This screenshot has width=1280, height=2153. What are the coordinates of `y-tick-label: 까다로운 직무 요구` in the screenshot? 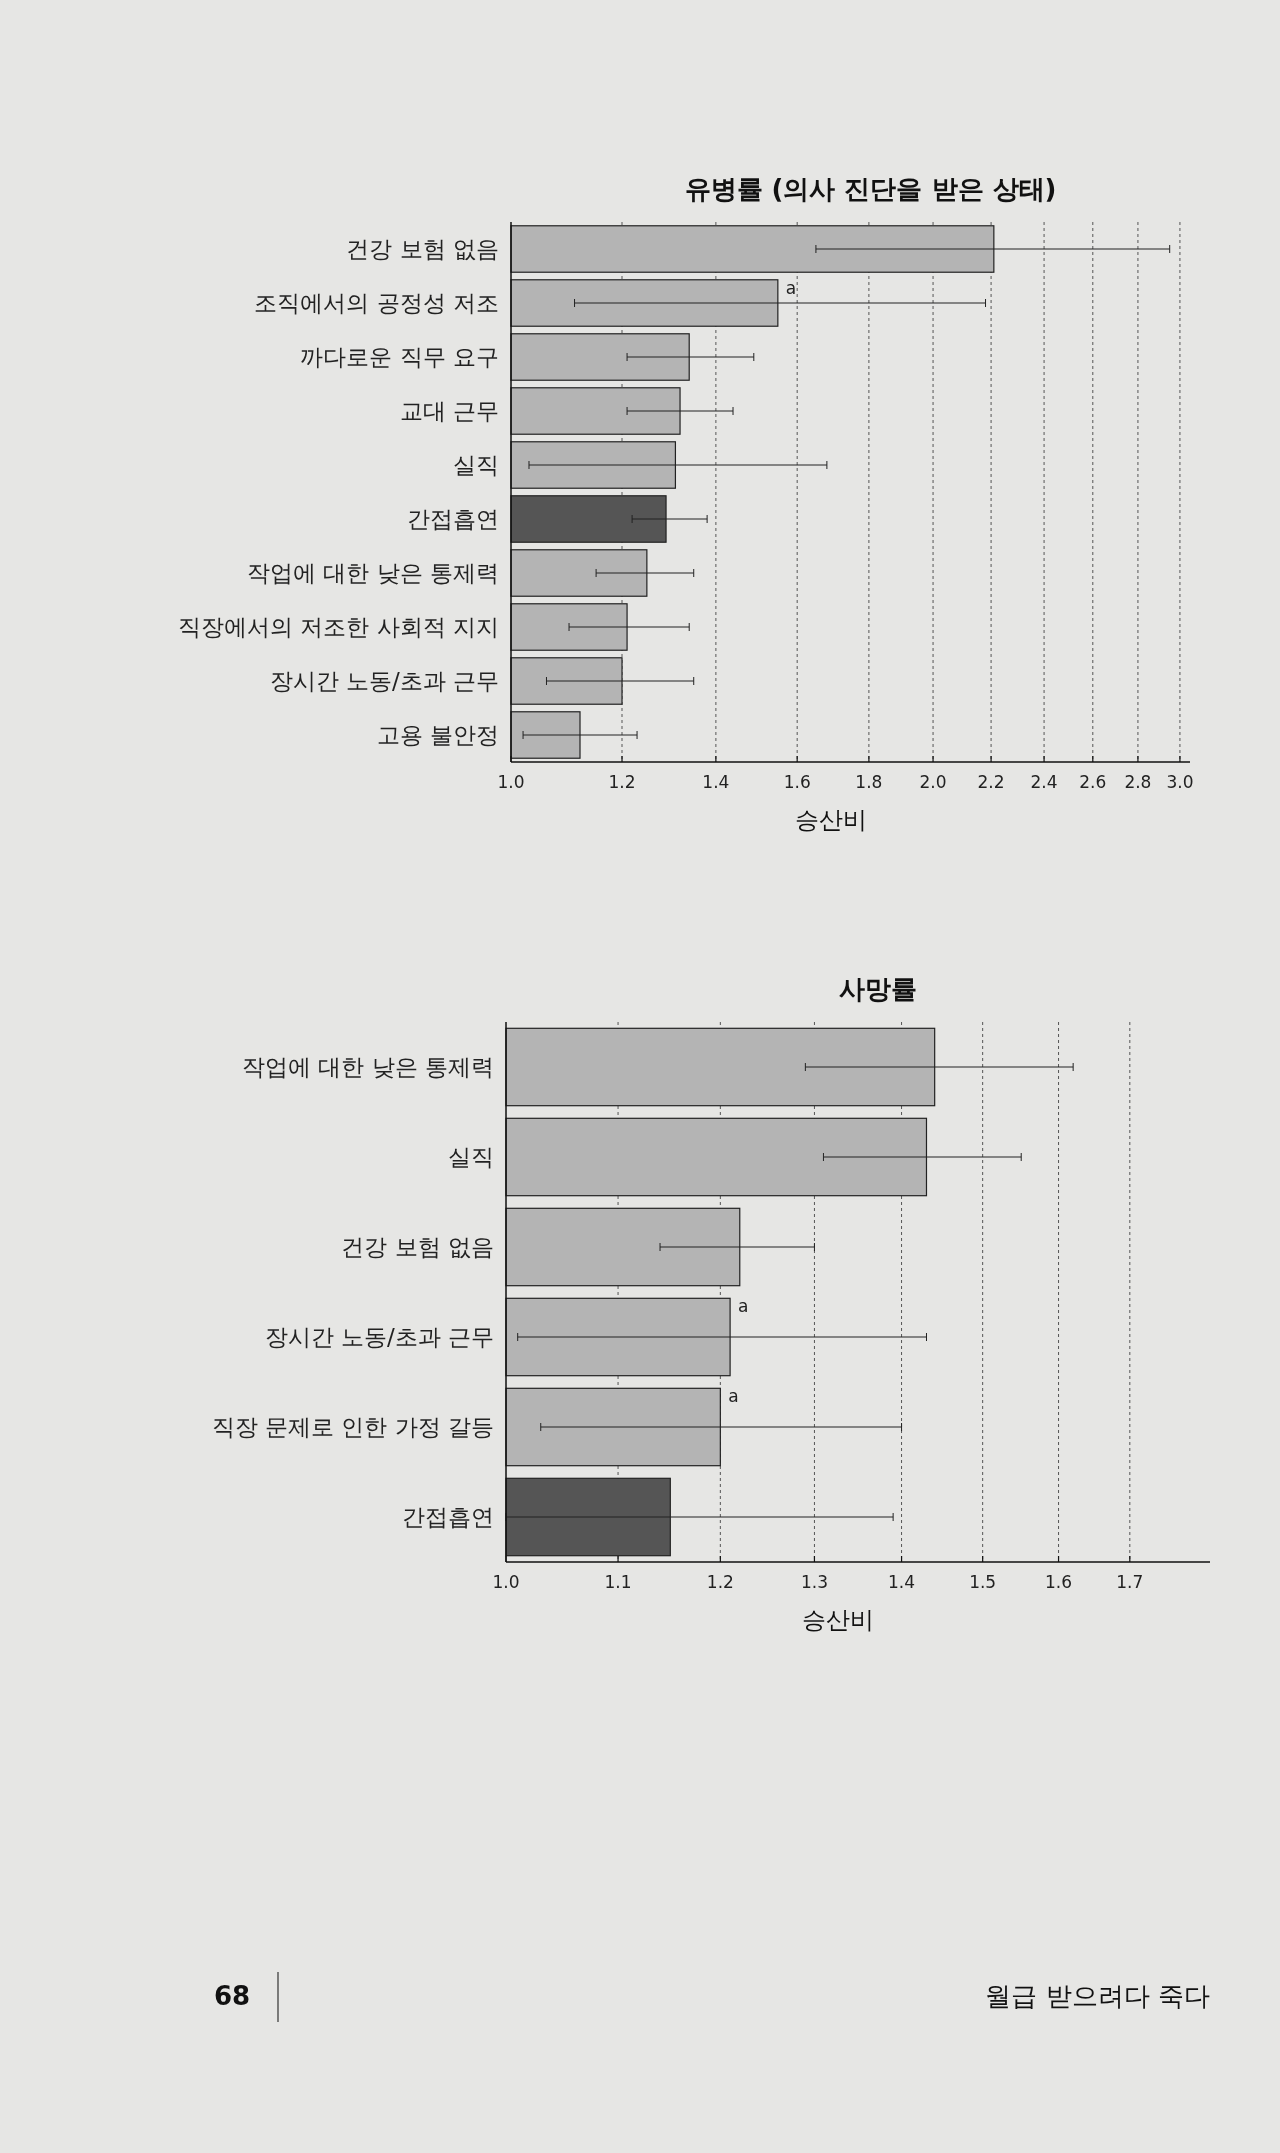 It's located at (399, 357).